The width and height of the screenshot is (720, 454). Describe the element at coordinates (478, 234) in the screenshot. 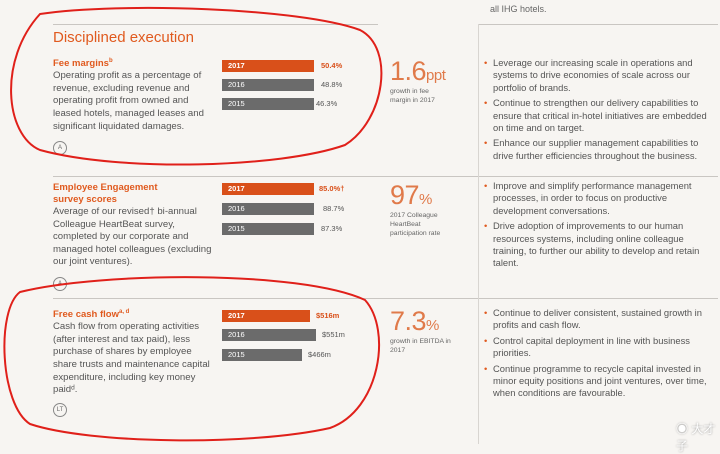

I see `column-divider` at that location.